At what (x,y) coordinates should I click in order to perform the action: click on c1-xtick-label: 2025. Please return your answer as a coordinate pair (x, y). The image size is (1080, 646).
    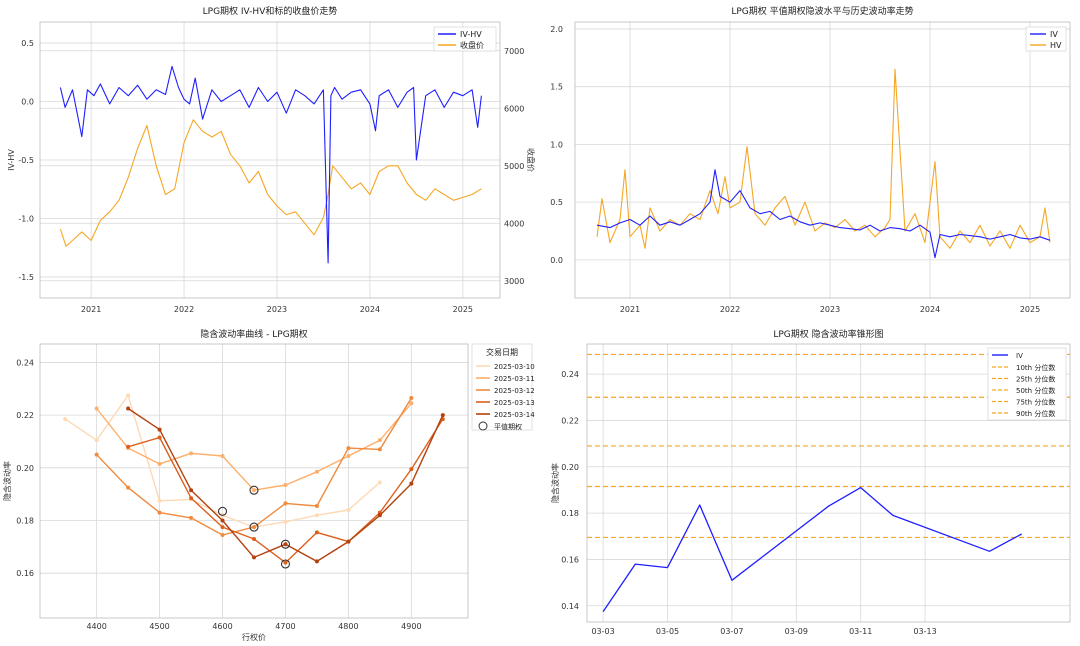
    Looking at the image, I should click on (463, 309).